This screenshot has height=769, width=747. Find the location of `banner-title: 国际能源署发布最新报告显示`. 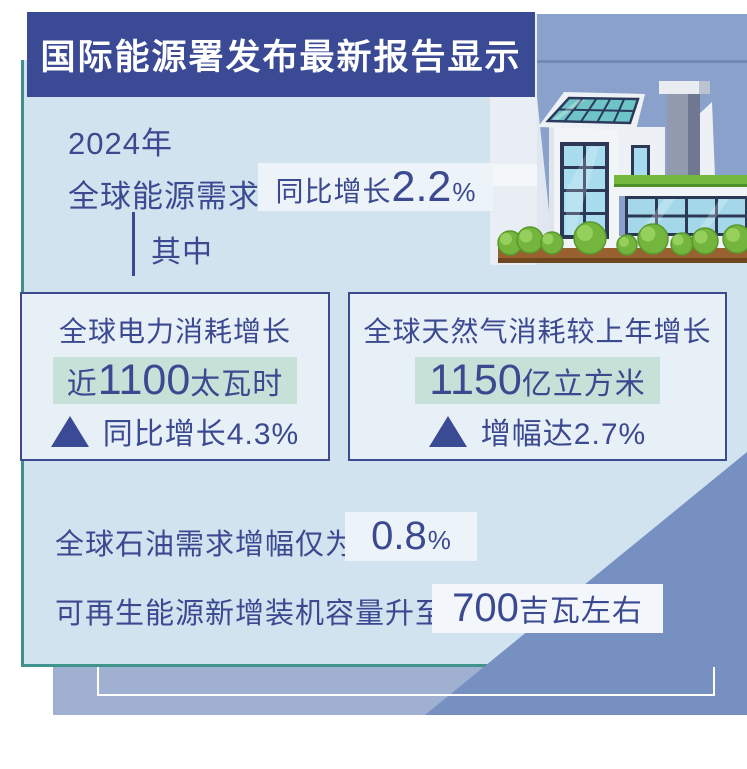

banner-title: 国际能源署发布最新报告显示 is located at coordinates (281, 57).